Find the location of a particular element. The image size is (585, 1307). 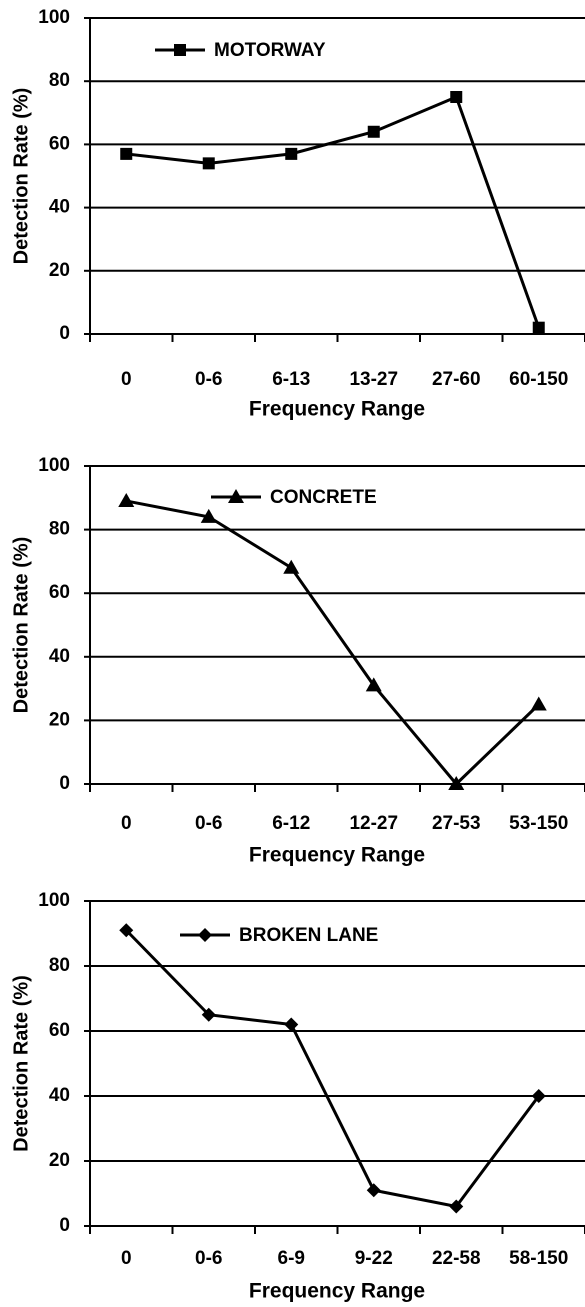

legend-label: BROKEN LANE is located at coordinates (308, 935).